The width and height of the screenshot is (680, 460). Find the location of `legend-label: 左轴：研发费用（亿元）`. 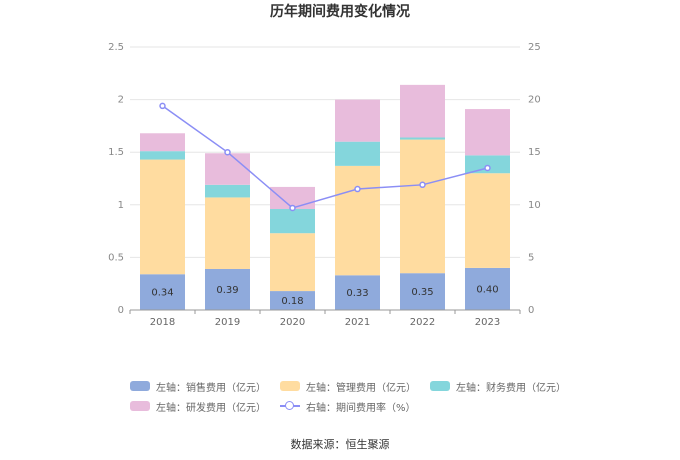

legend-label: 左轴：研发费用（亿元） is located at coordinates (211, 408).